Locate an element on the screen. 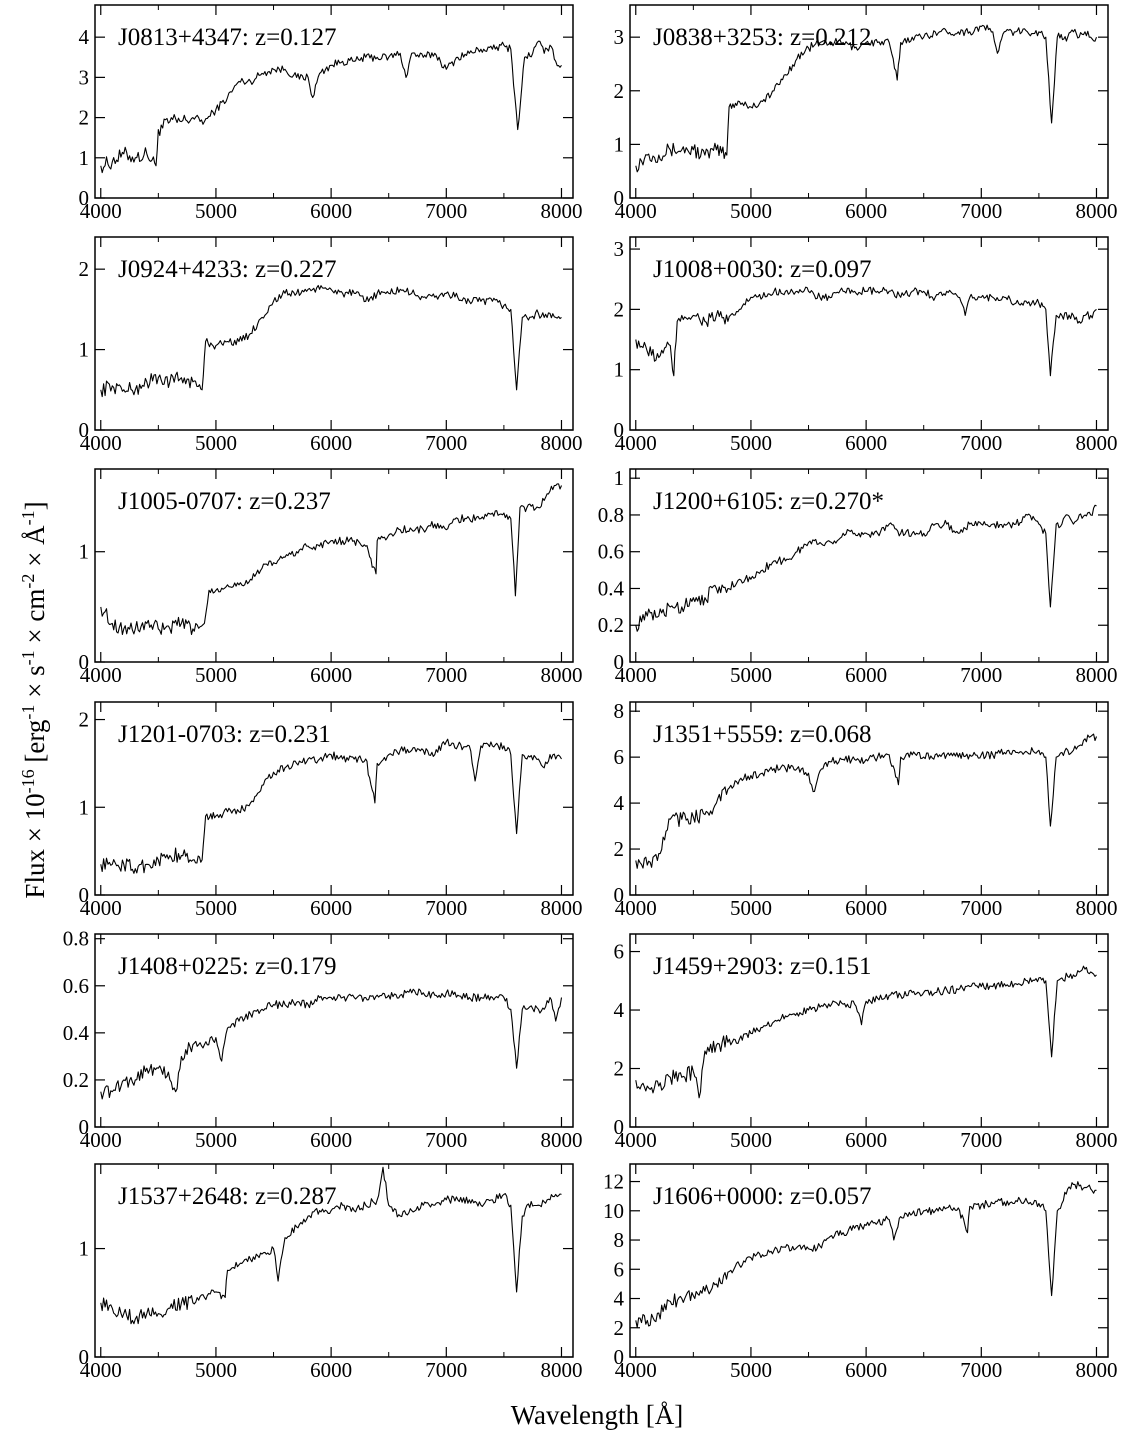 This screenshot has width=1126, height=1437. panel-title: J1201-0703: z=0.231 is located at coordinates (224, 734).